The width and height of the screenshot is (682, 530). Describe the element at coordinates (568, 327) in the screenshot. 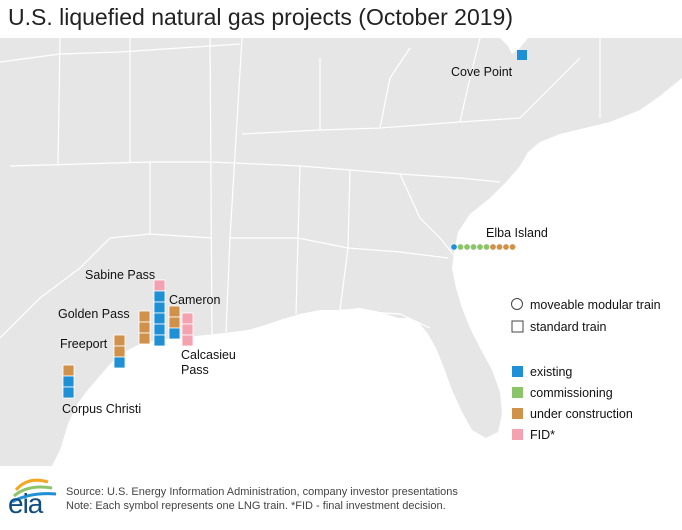

I see `legend-standard-label: standard train` at that location.